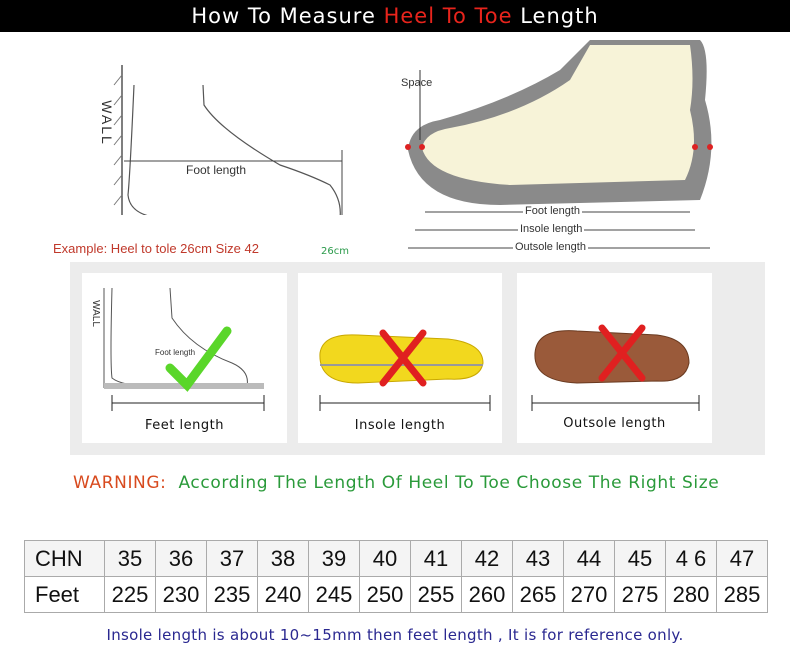 Image resolution: width=790 pixels, height=663 pixels. I want to click on table-cell: 41, so click(436, 558).